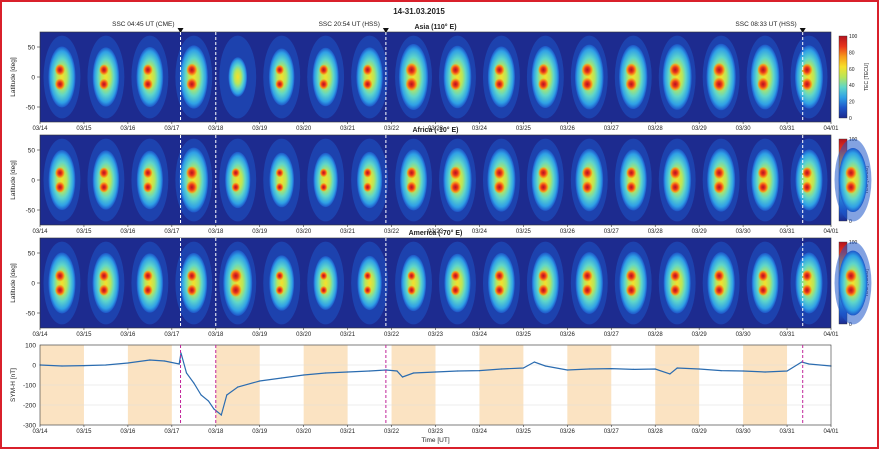 The width and height of the screenshot is (879, 452). What do you see at coordinates (612, 232) in the screenshot?
I see `x-tick-label: 03/27` at bounding box center [612, 232].